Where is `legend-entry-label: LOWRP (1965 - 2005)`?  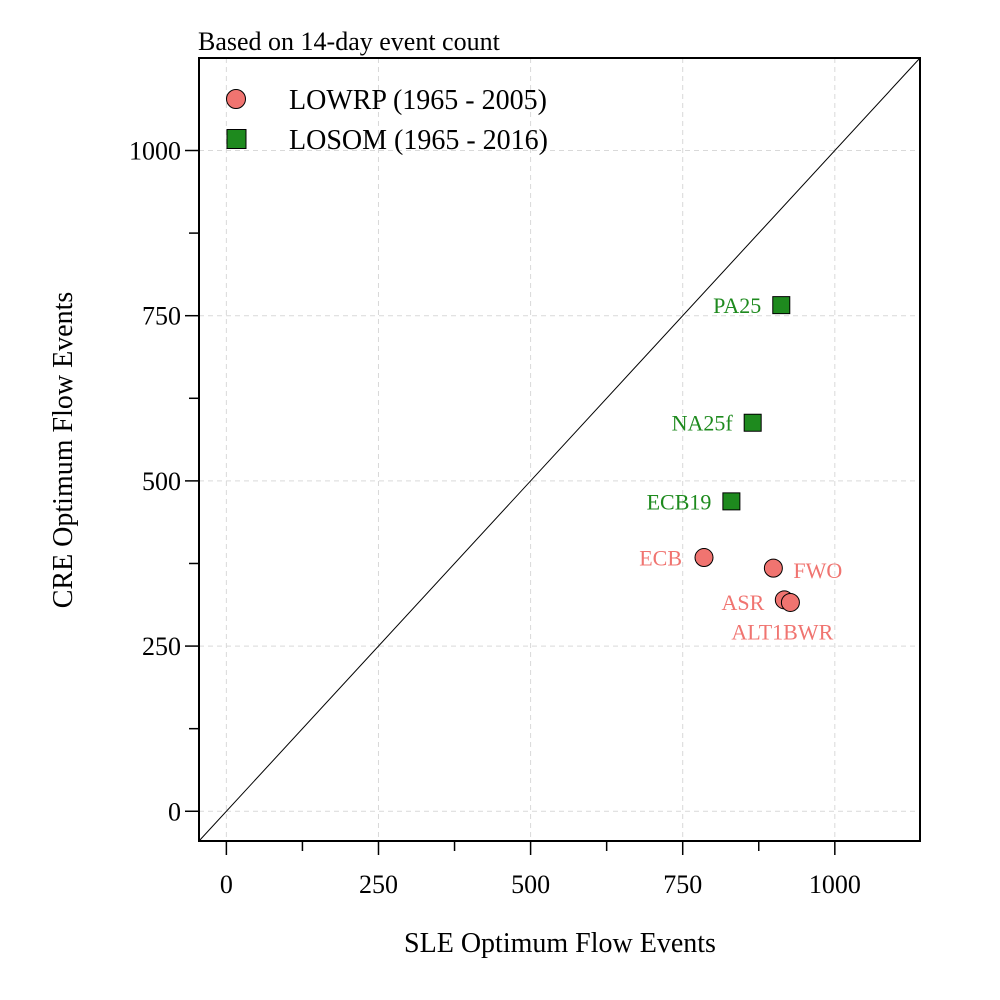 legend-entry-label: LOWRP (1965 - 2005) is located at coordinates (418, 100).